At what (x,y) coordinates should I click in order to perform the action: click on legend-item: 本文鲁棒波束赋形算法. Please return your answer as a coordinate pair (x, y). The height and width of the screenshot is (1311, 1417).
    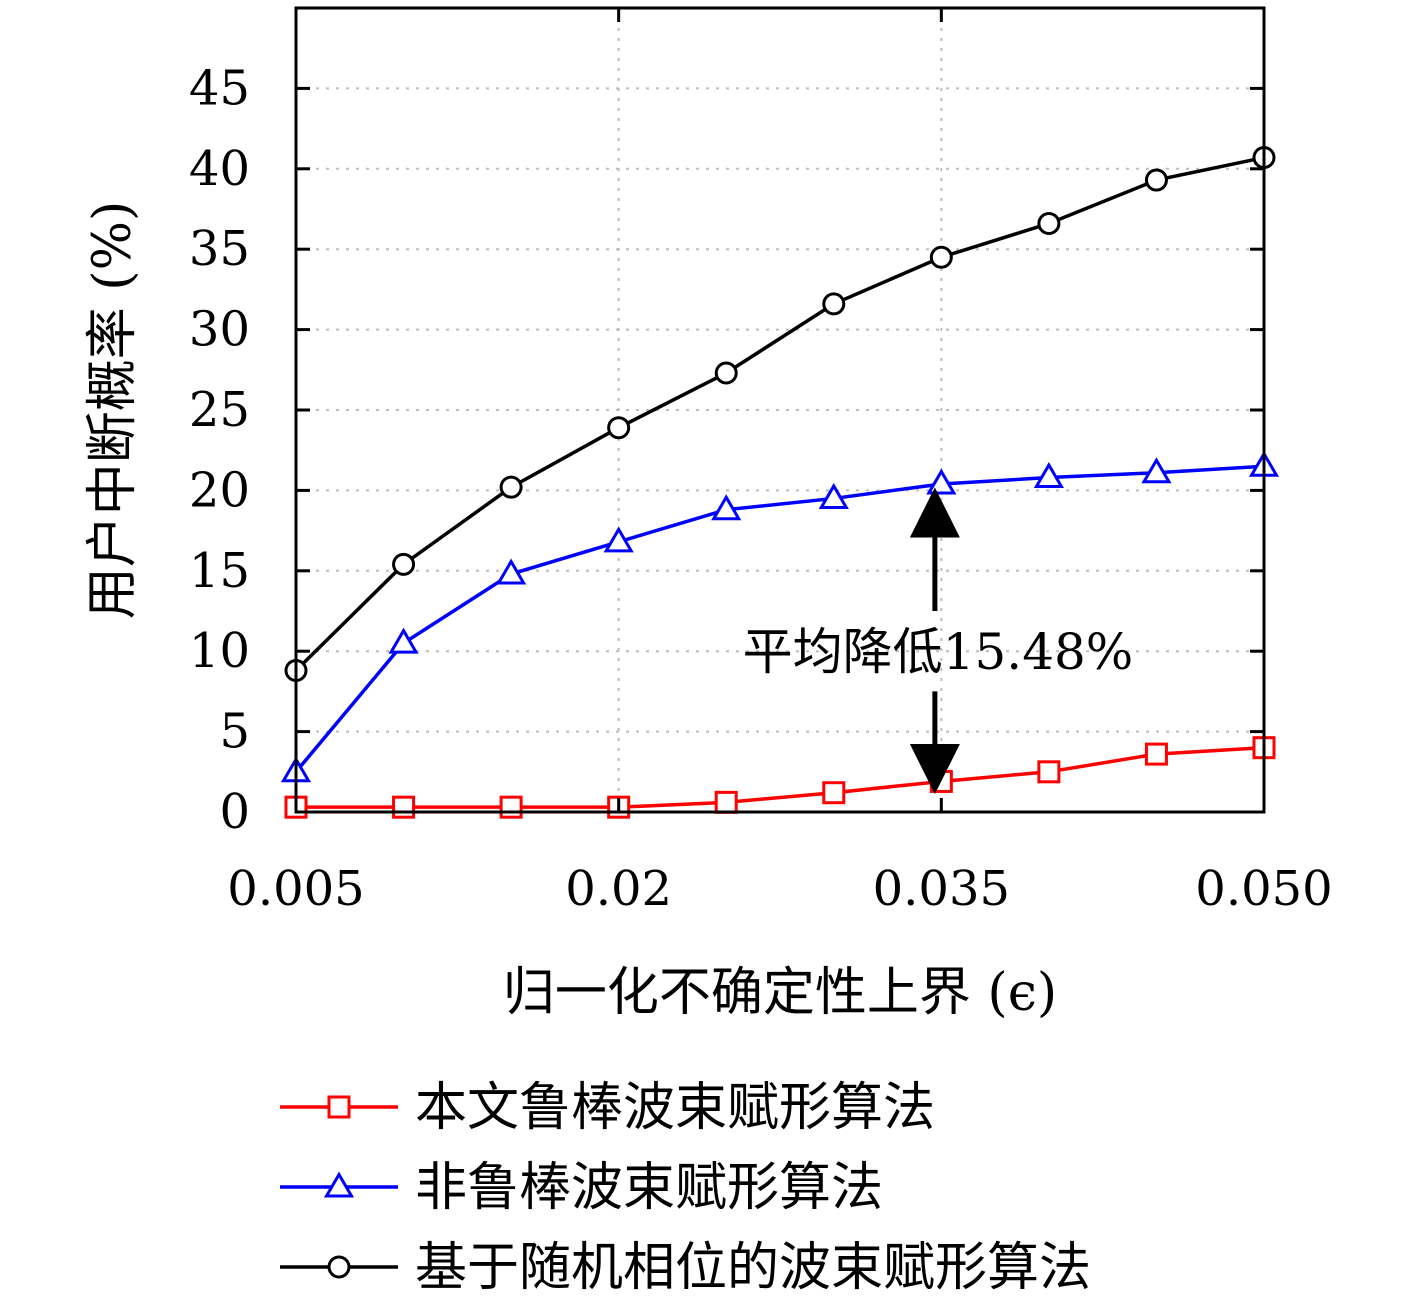
    Looking at the image, I should click on (607, 1108).